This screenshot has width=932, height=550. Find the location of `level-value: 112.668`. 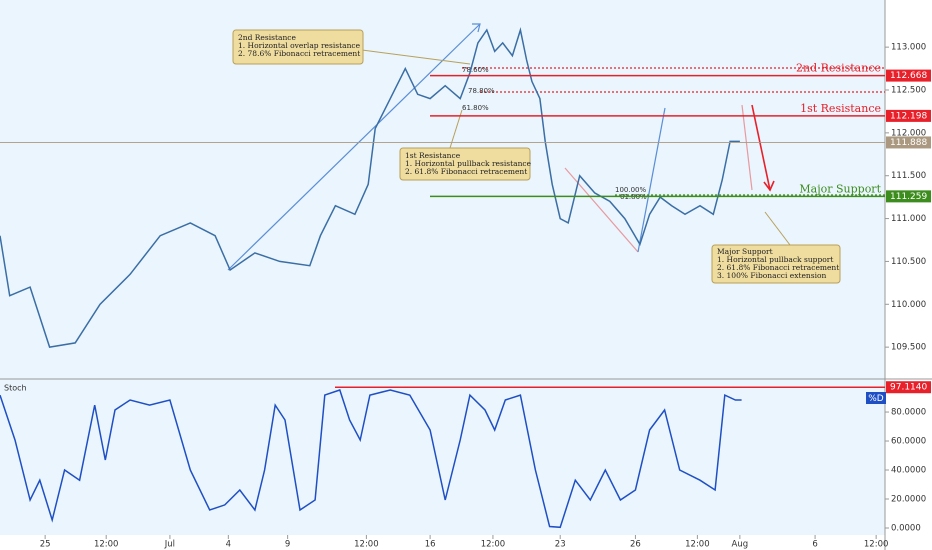

level-value: 112.668 is located at coordinates (908, 76).